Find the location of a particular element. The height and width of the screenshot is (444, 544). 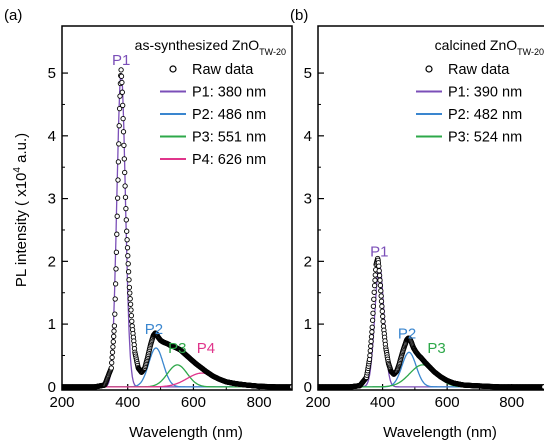

legend-entry: P2: 482 nm is located at coordinates (469, 115).